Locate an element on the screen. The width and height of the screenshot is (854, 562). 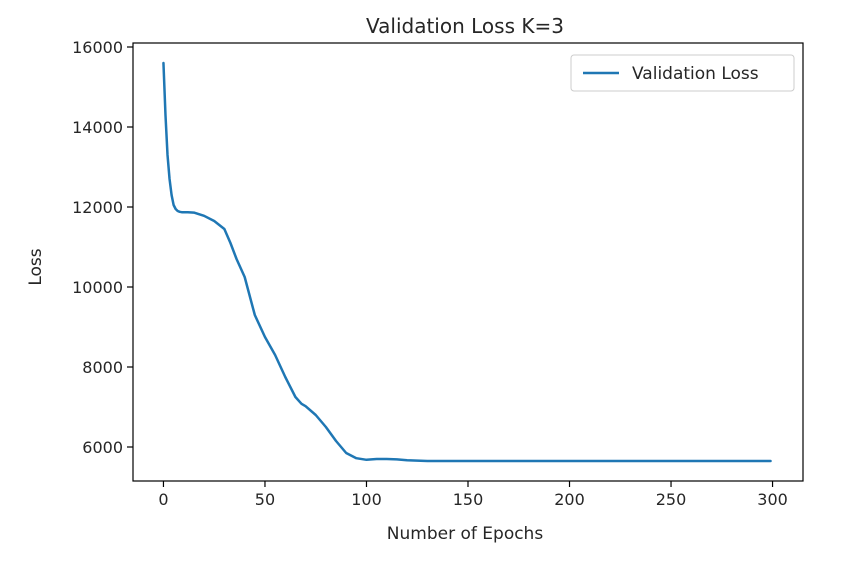
legend-label-validation-loss: Validation Loss is located at coordinates (695, 74).